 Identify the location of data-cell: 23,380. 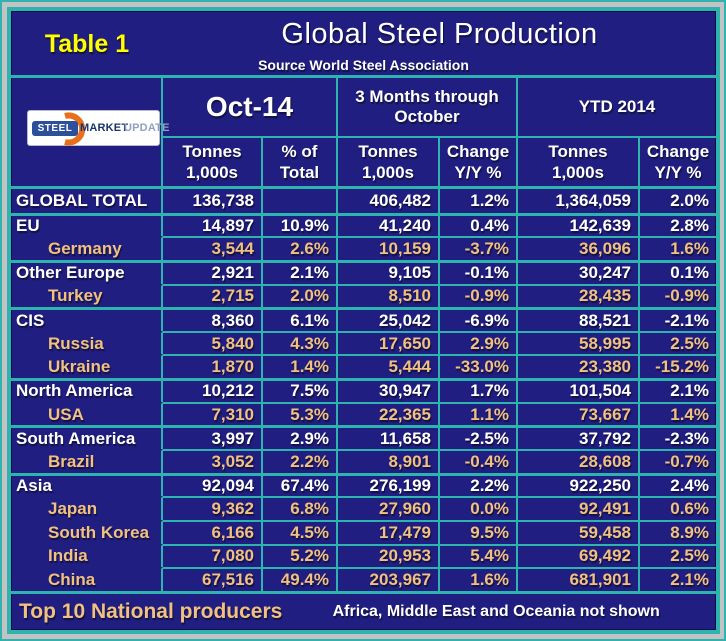
(579, 366).